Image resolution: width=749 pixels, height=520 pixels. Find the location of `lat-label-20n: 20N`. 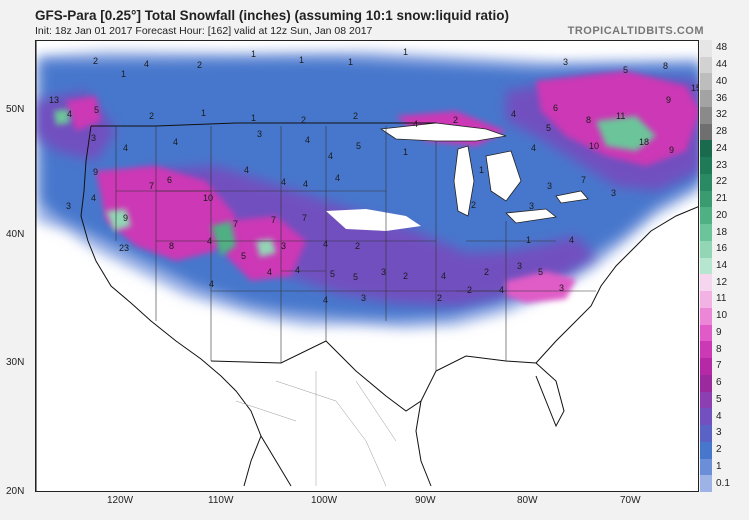

lat-label-20n: 20N is located at coordinates (15, 491).